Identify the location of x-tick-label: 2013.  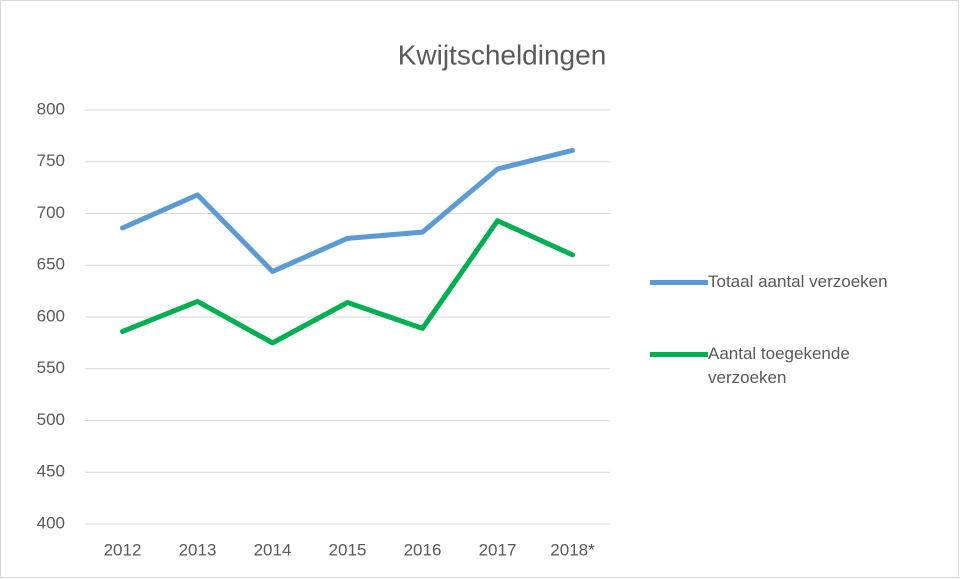
(198, 549).